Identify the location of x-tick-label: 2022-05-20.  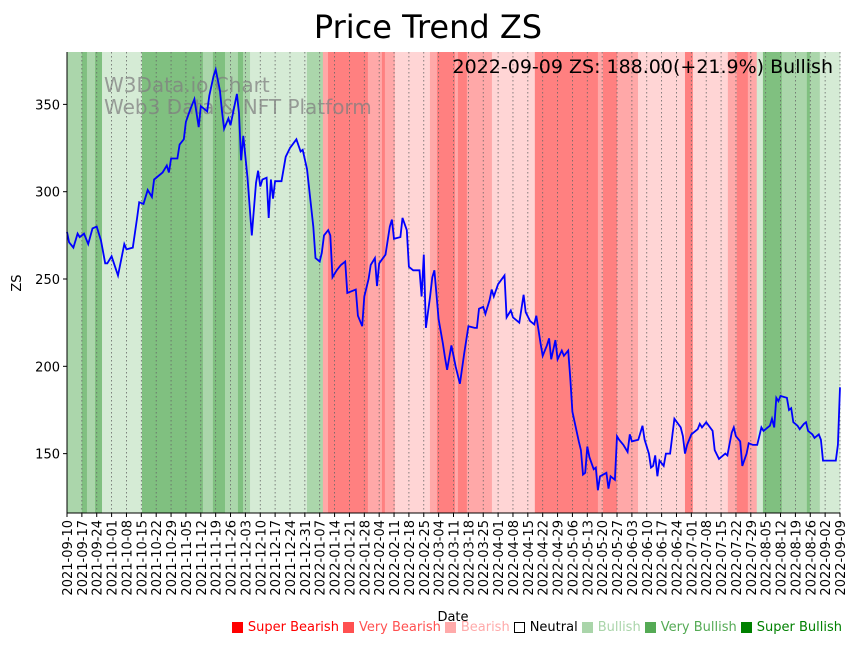
(603, 558).